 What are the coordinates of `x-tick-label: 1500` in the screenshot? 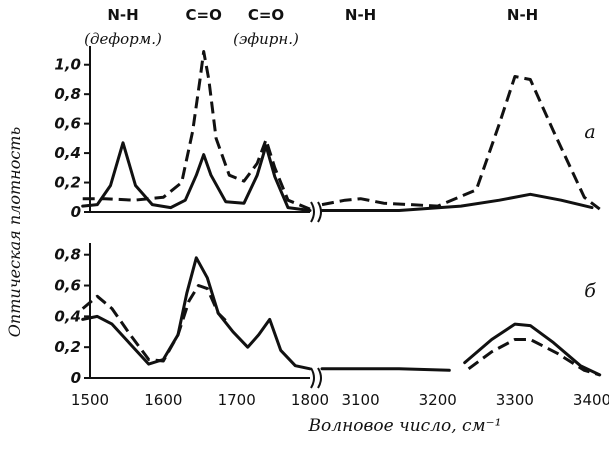 It's located at (90, 400).